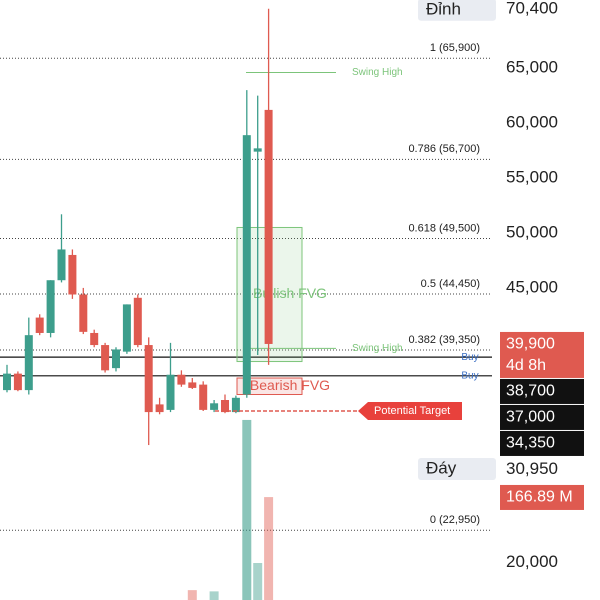  I want to click on target-box, so click(410, 410).